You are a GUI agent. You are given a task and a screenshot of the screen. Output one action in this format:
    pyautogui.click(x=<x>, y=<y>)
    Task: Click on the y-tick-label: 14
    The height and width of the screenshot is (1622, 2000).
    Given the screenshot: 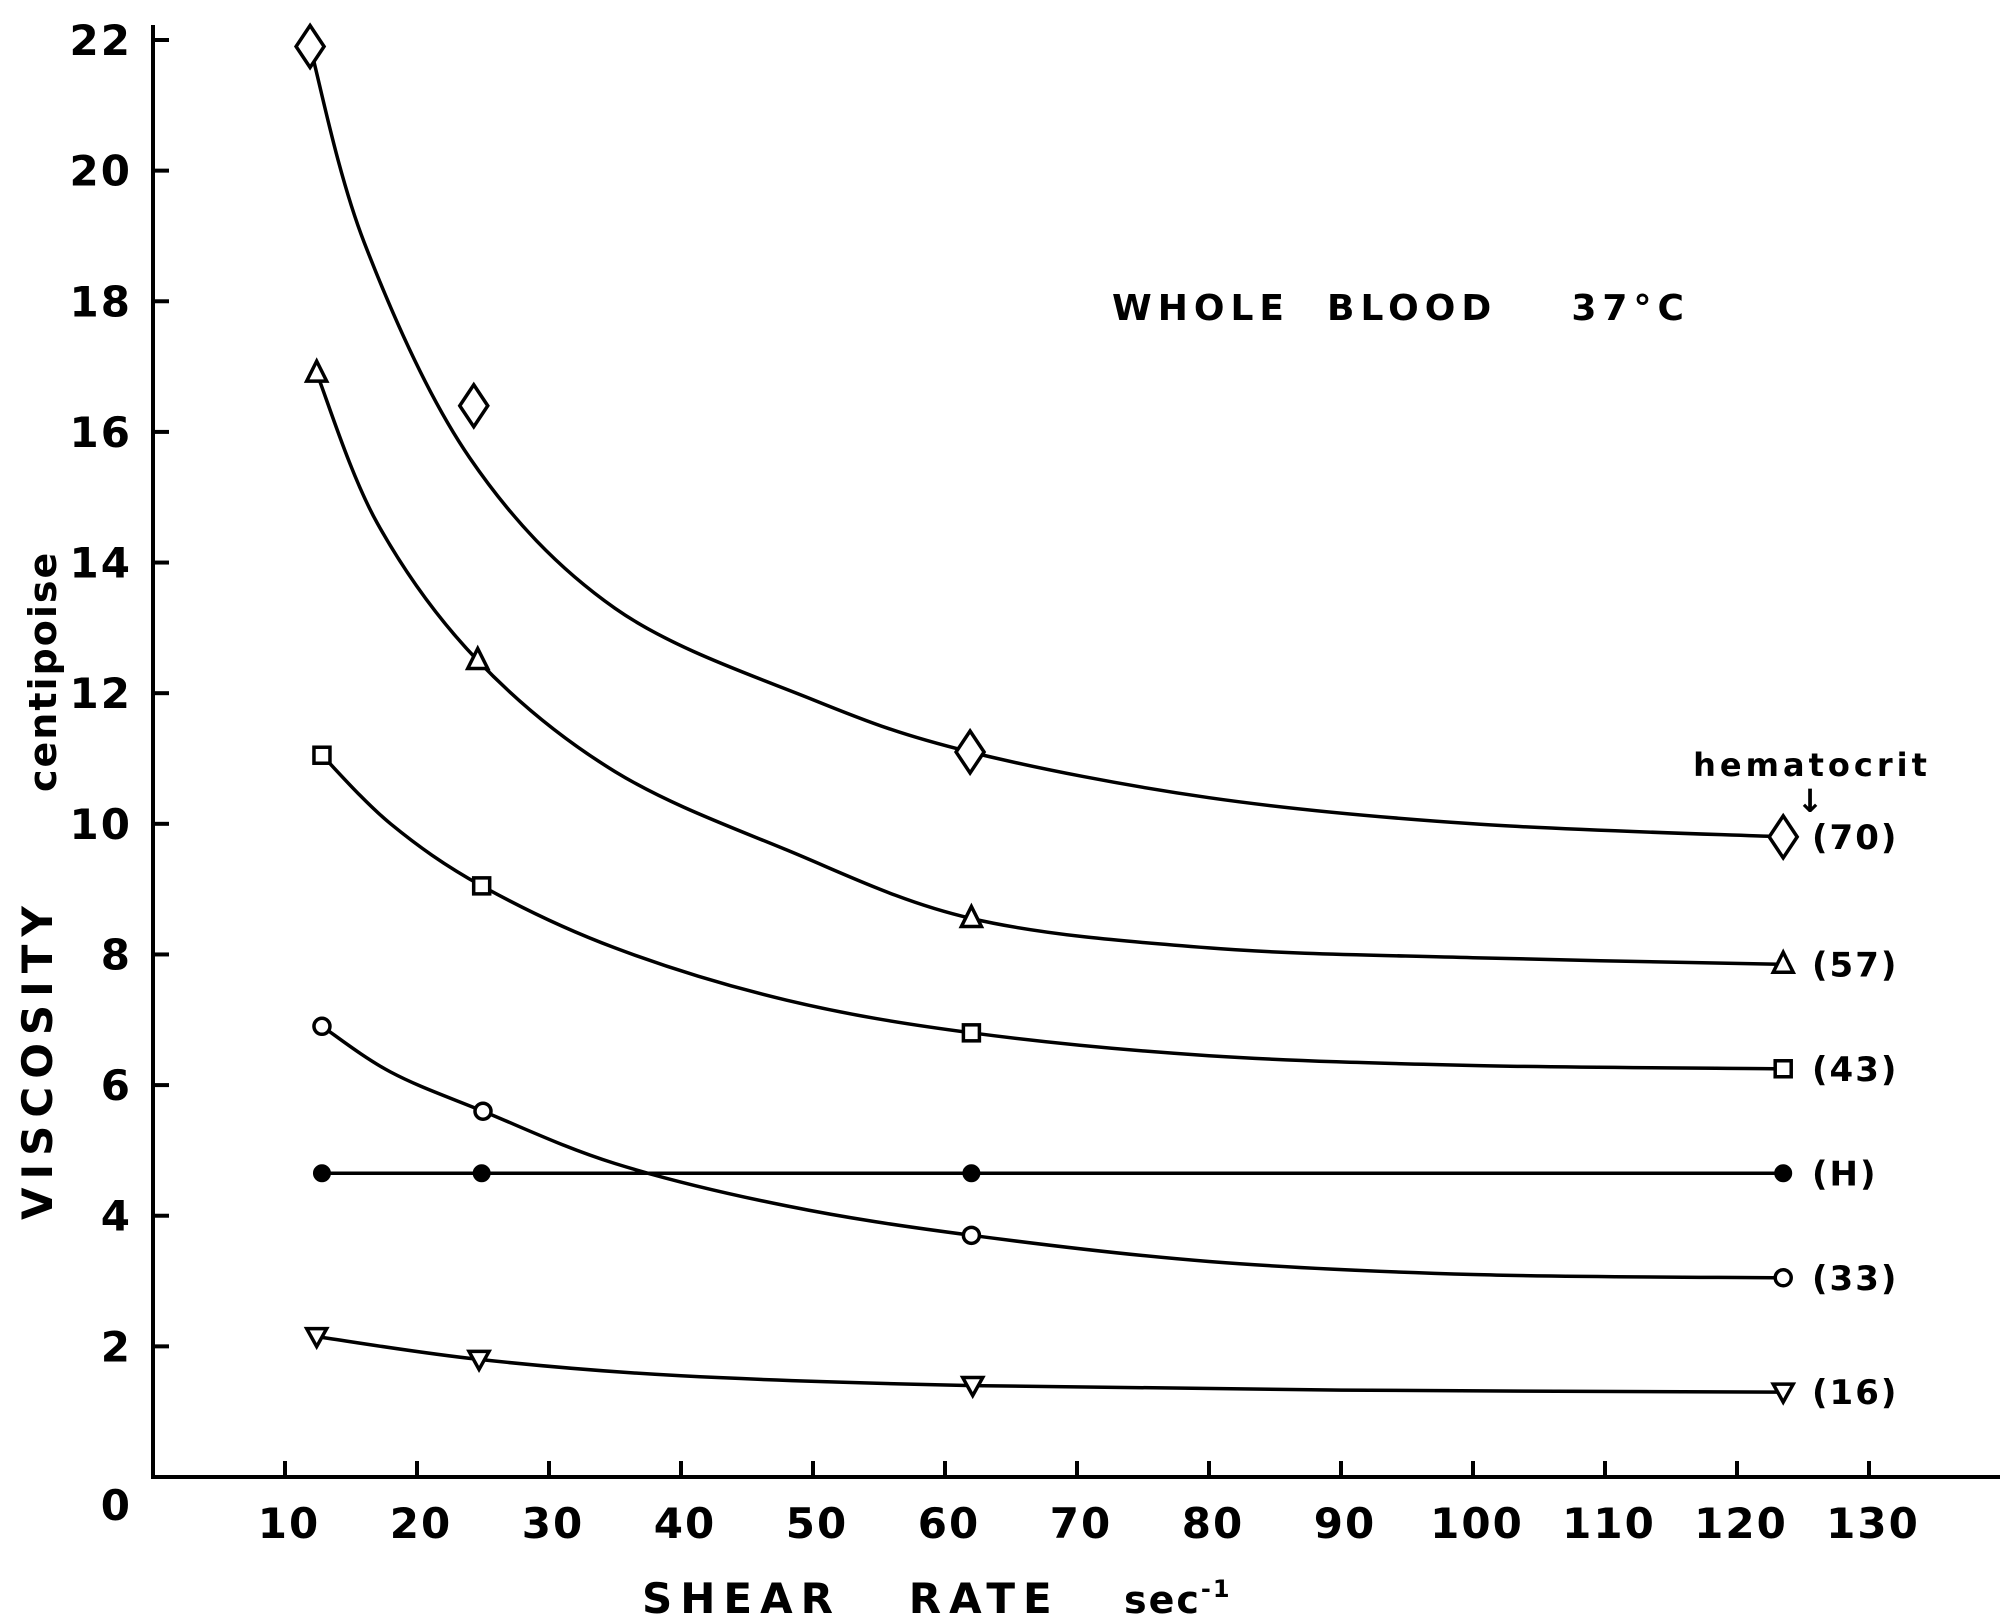 What is the action you would take?
    pyautogui.click(x=101, y=563)
    